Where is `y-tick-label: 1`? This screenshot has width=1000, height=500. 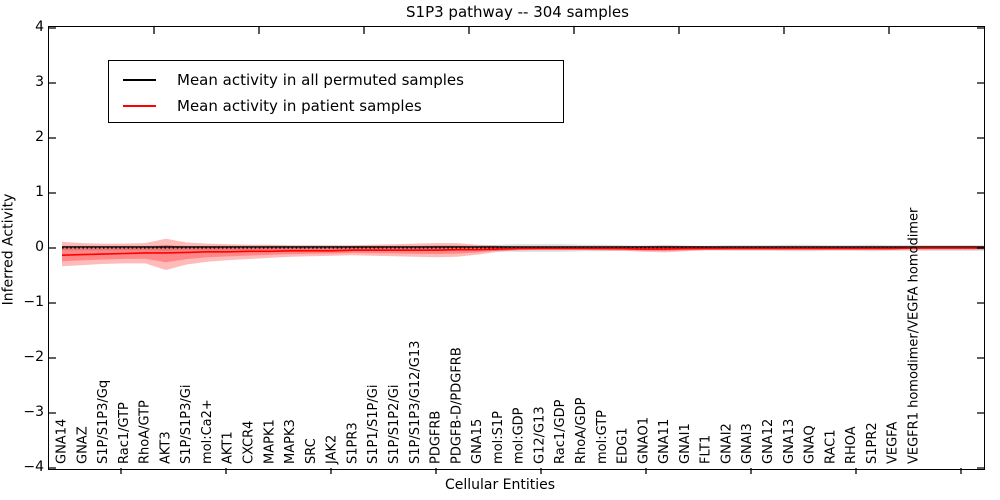 y-tick-label: 1 is located at coordinates (39, 192).